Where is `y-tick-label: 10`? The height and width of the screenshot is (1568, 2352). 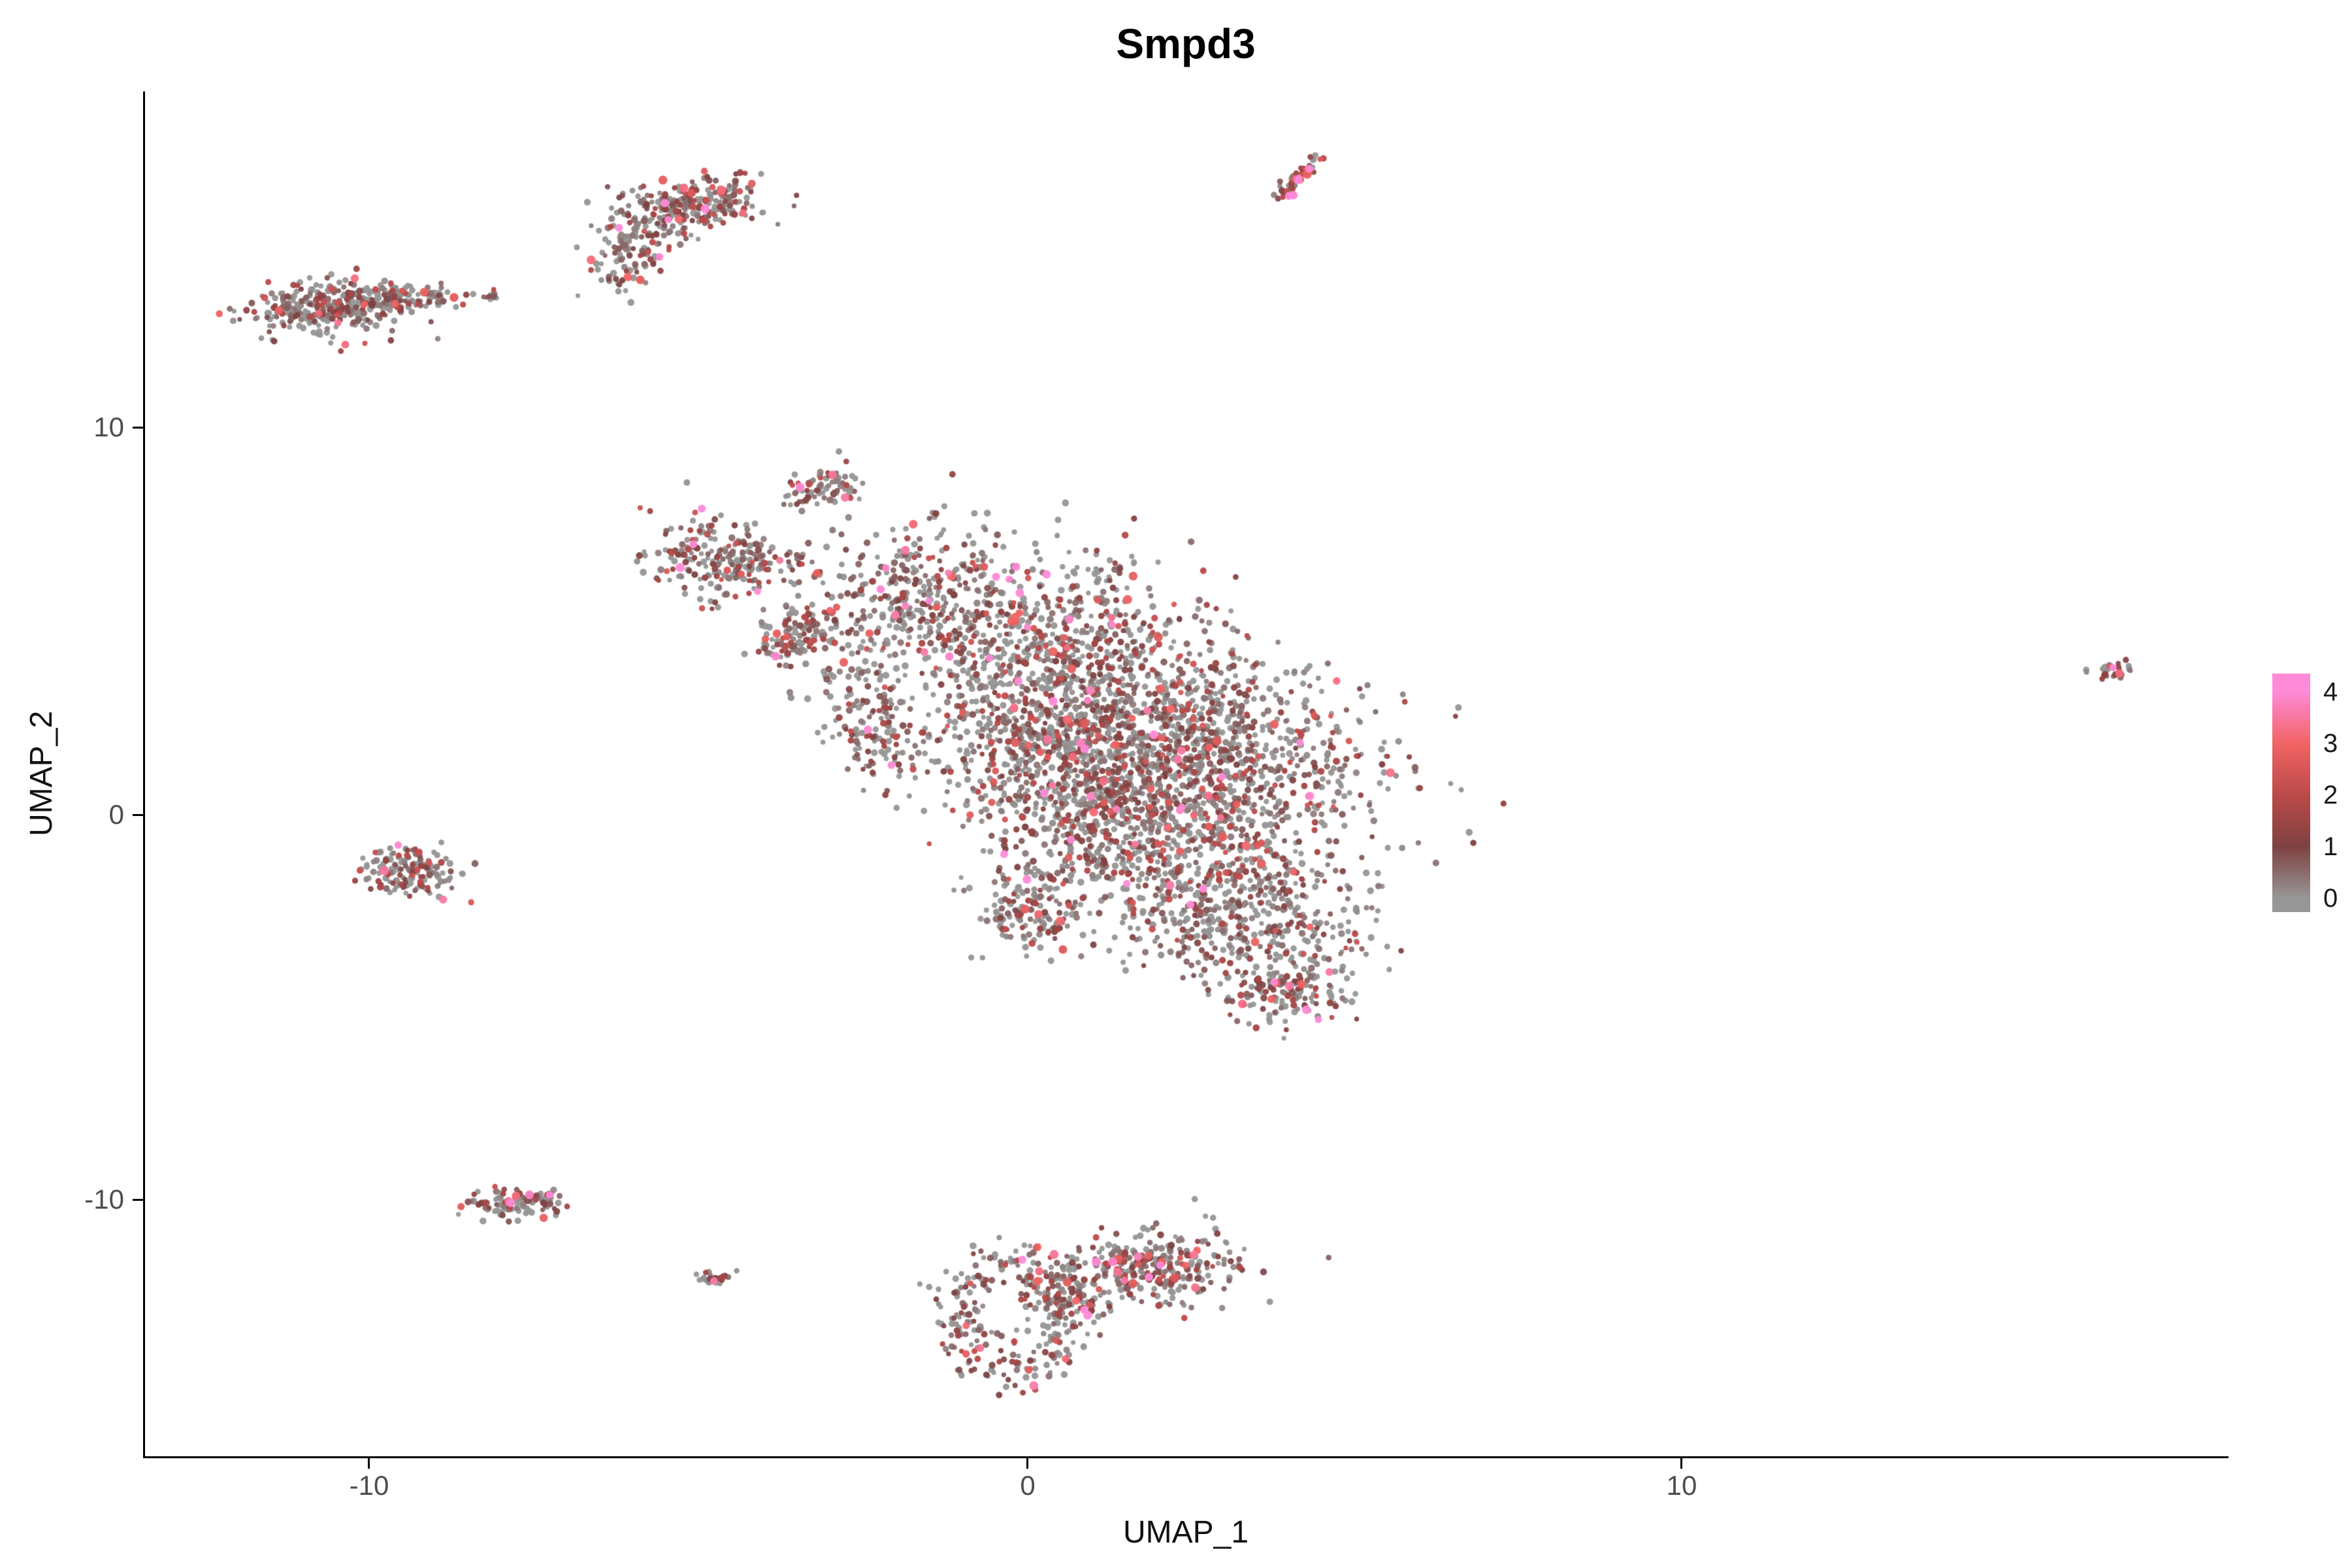 y-tick-label: 10 is located at coordinates (108, 427).